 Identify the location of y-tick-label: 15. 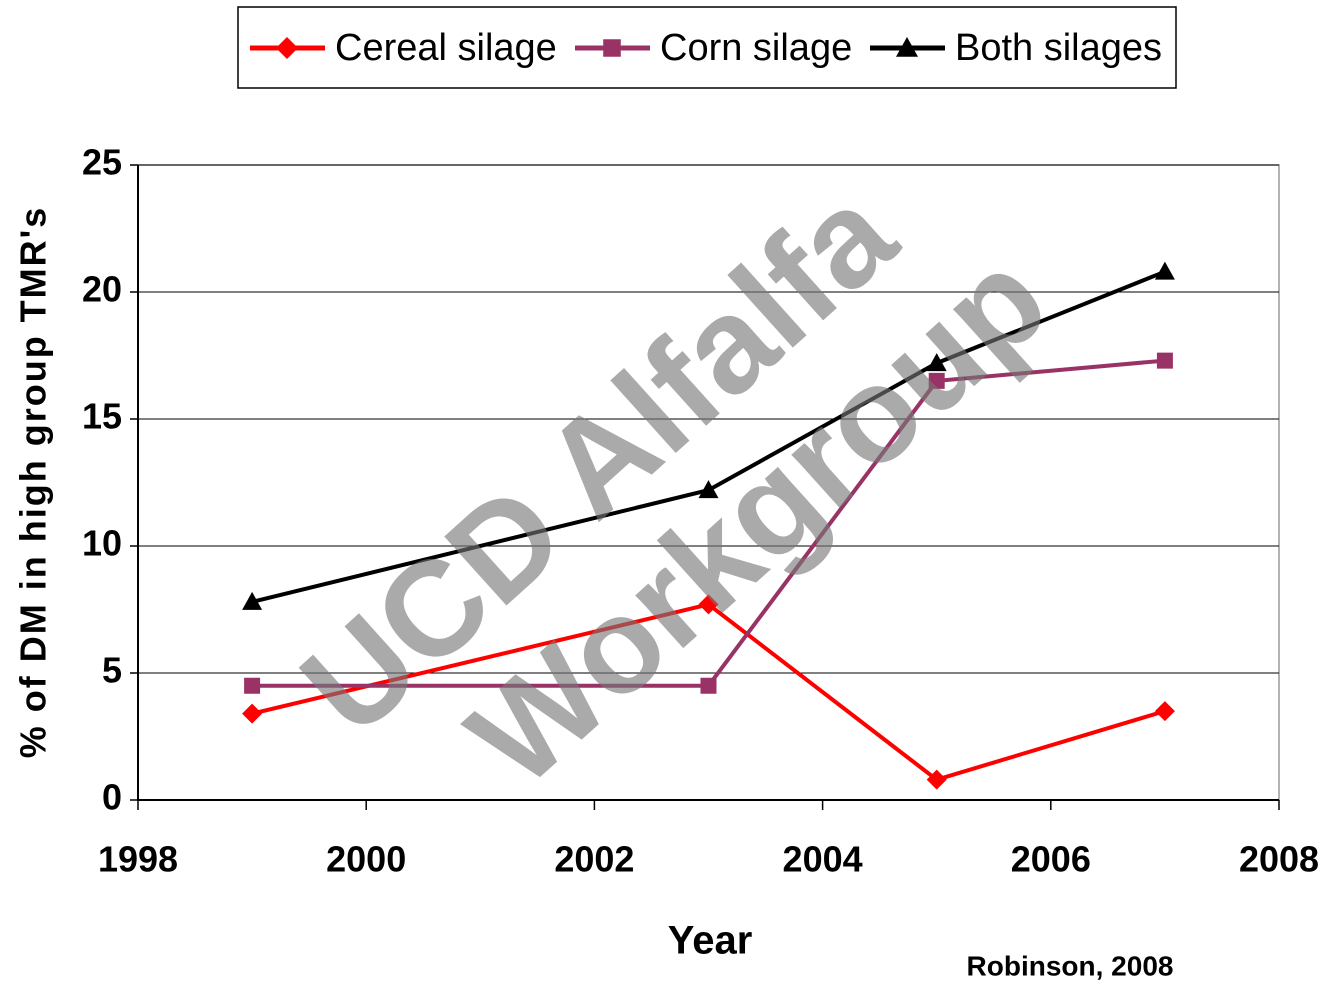
(102, 416).